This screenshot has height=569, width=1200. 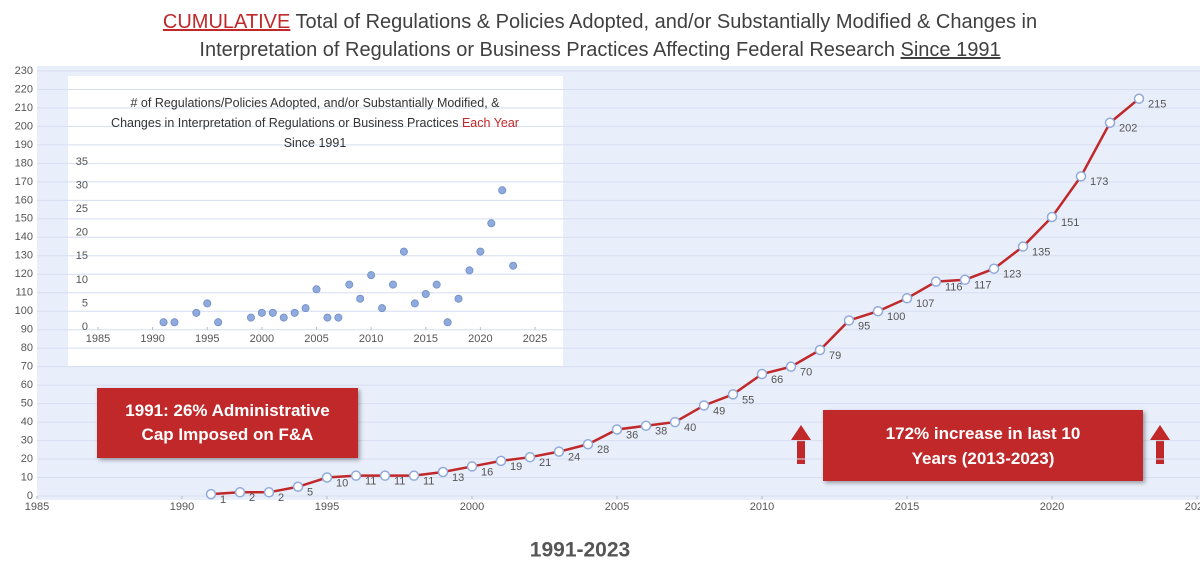 What do you see at coordinates (1157, 105) in the screenshot?
I see `data-label: 215` at bounding box center [1157, 105].